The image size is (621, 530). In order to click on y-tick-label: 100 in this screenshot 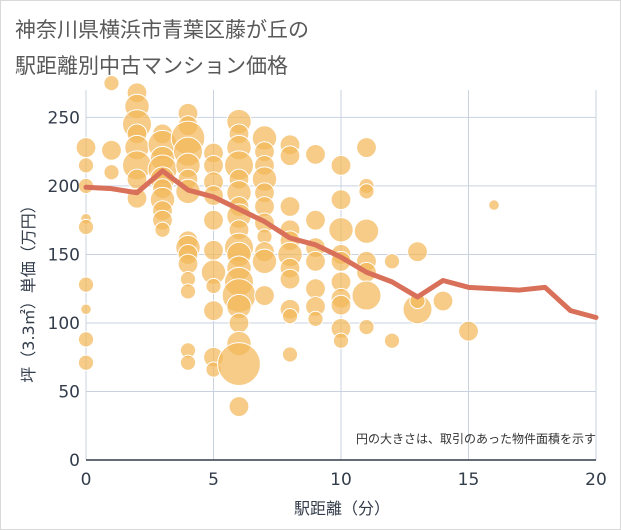, I will do `click(64, 324)`.